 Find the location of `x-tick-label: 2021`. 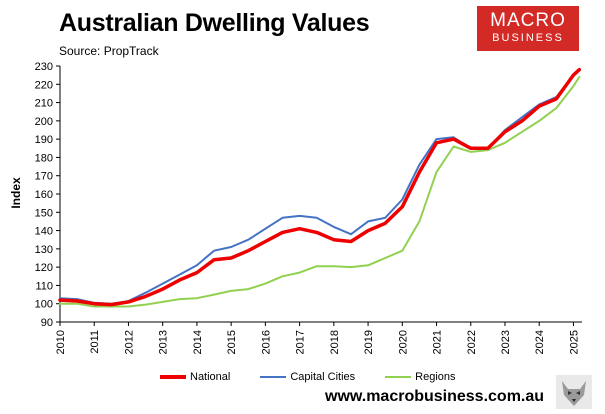

x-tick-label: 2021 is located at coordinates (438, 342).